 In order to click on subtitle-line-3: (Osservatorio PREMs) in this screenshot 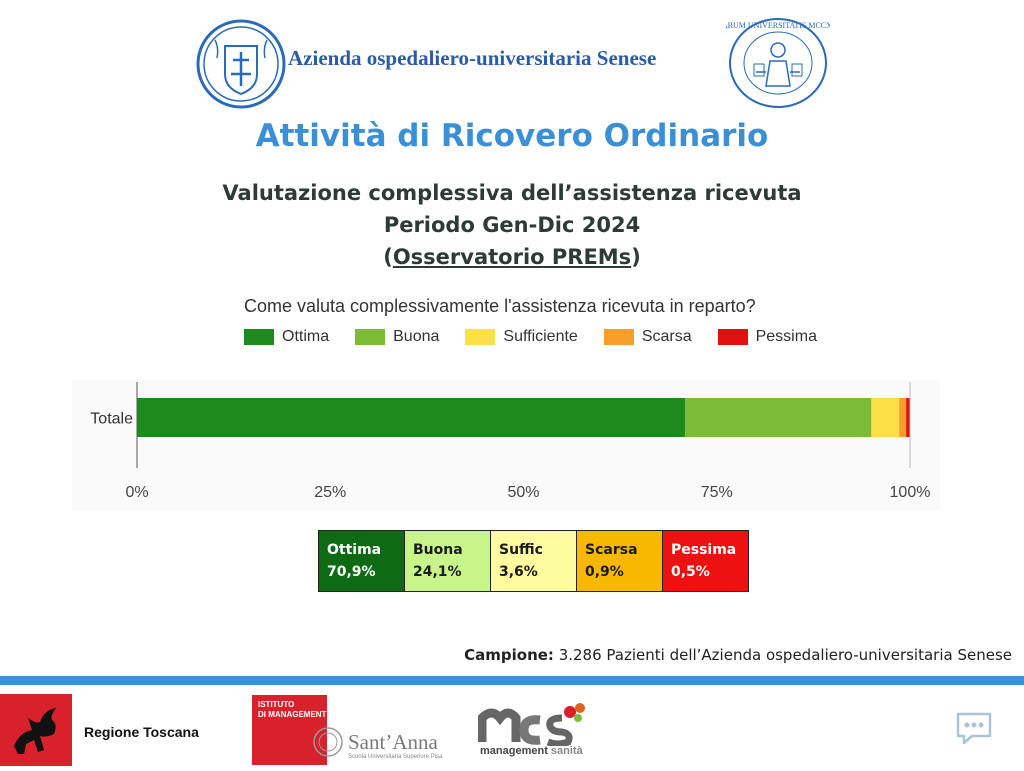, I will do `click(512, 257)`.